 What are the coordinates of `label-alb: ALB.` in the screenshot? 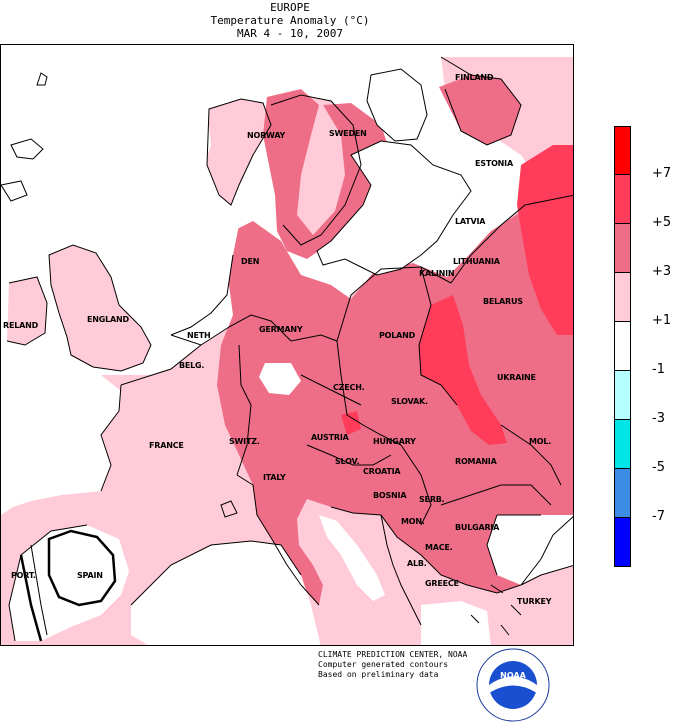 It's located at (417, 563).